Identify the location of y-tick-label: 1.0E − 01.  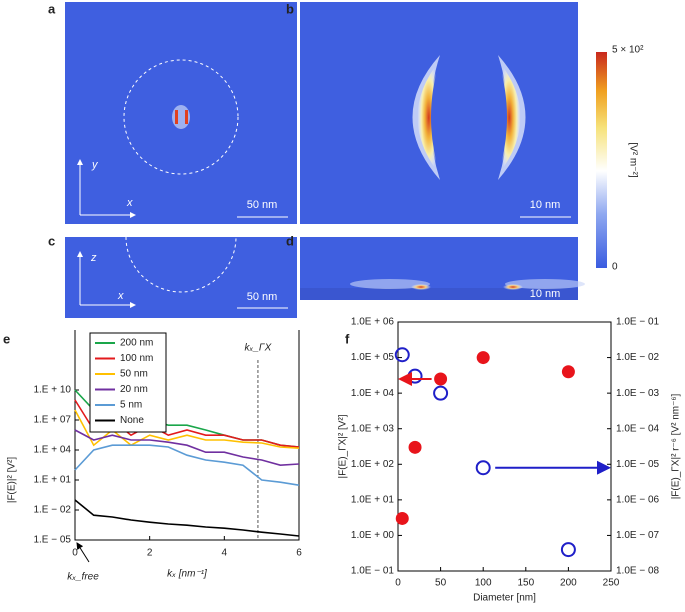
(373, 571).